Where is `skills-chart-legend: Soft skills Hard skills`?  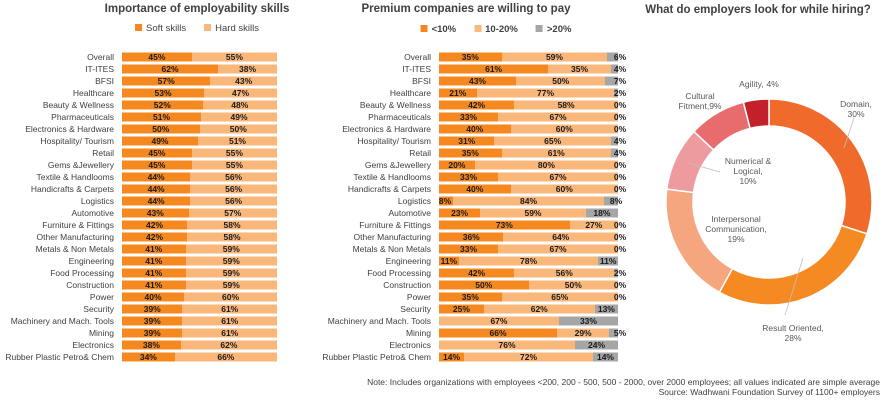
skills-chart-legend: Soft skills Hard skills is located at coordinates (197, 28).